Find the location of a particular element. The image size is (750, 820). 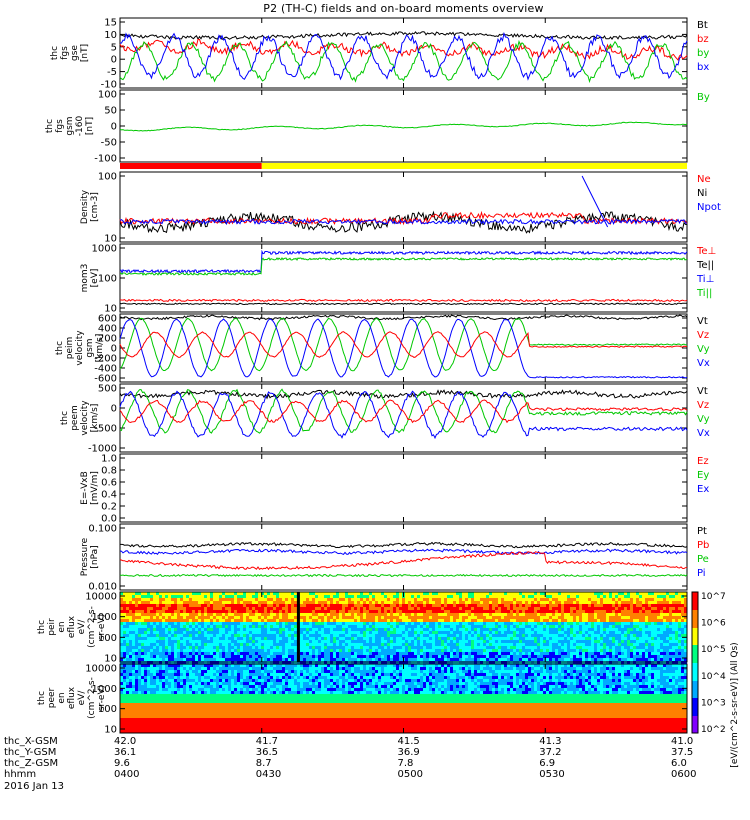

pressure-ylabel: Pressure [nPa] is located at coordinates (90, 557).